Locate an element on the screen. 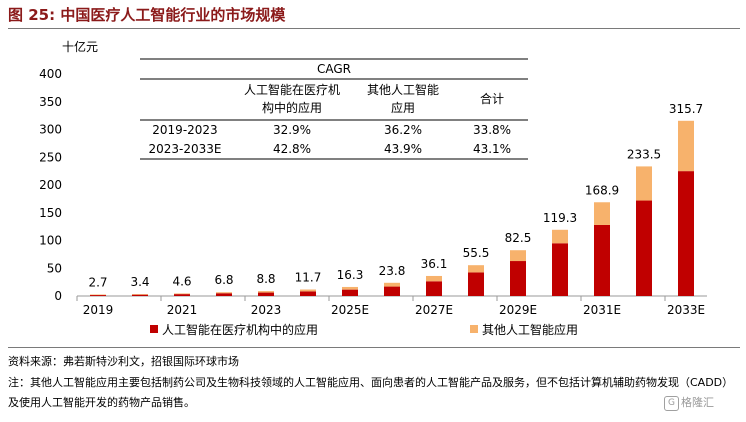  legend-label: 人工智能在医疗机构中的应用 is located at coordinates (240, 329).